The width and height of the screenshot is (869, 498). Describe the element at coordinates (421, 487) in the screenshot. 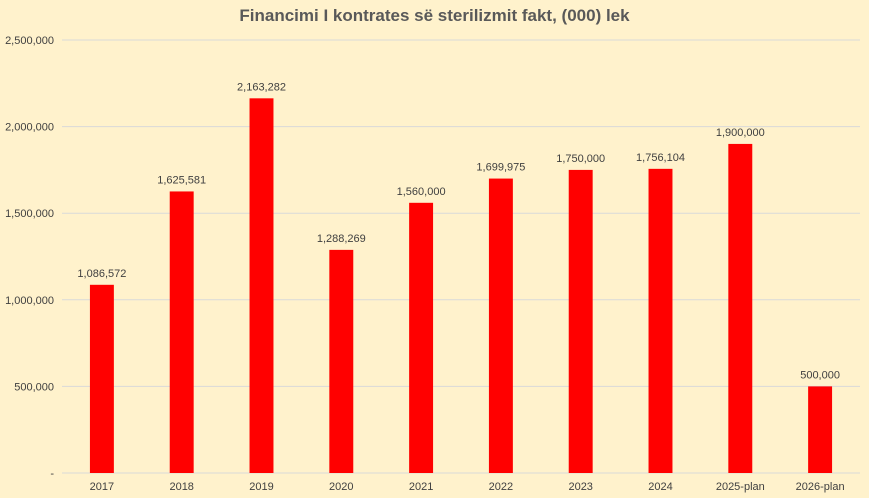

I see `x-tick-label: 2021` at that location.